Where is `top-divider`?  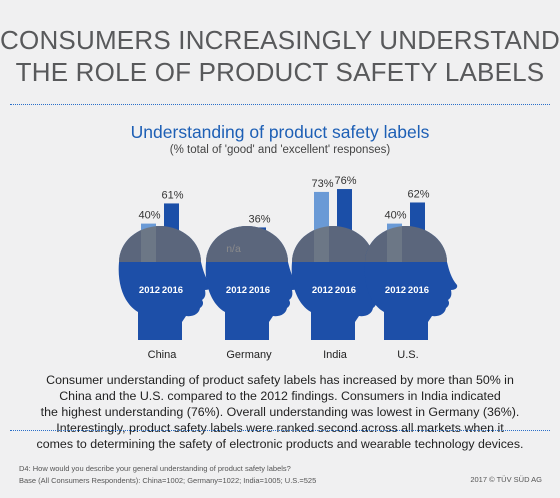 top-divider is located at coordinates (280, 104).